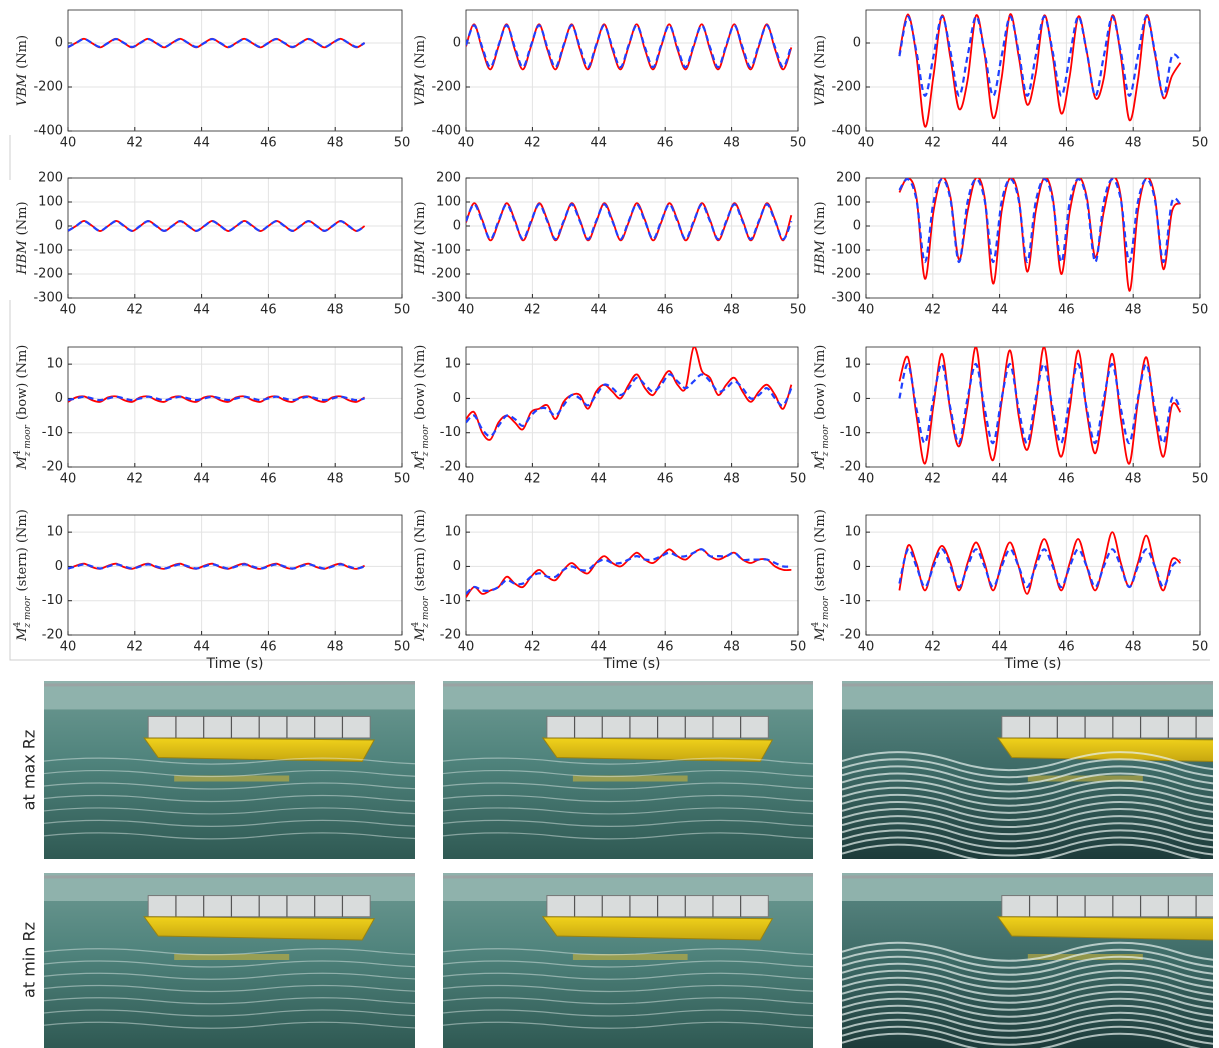 Image resolution: width=1219 pixels, height=1048 pixels. I want to click on y-axis-label: HBM (Nm), so click(420, 238).